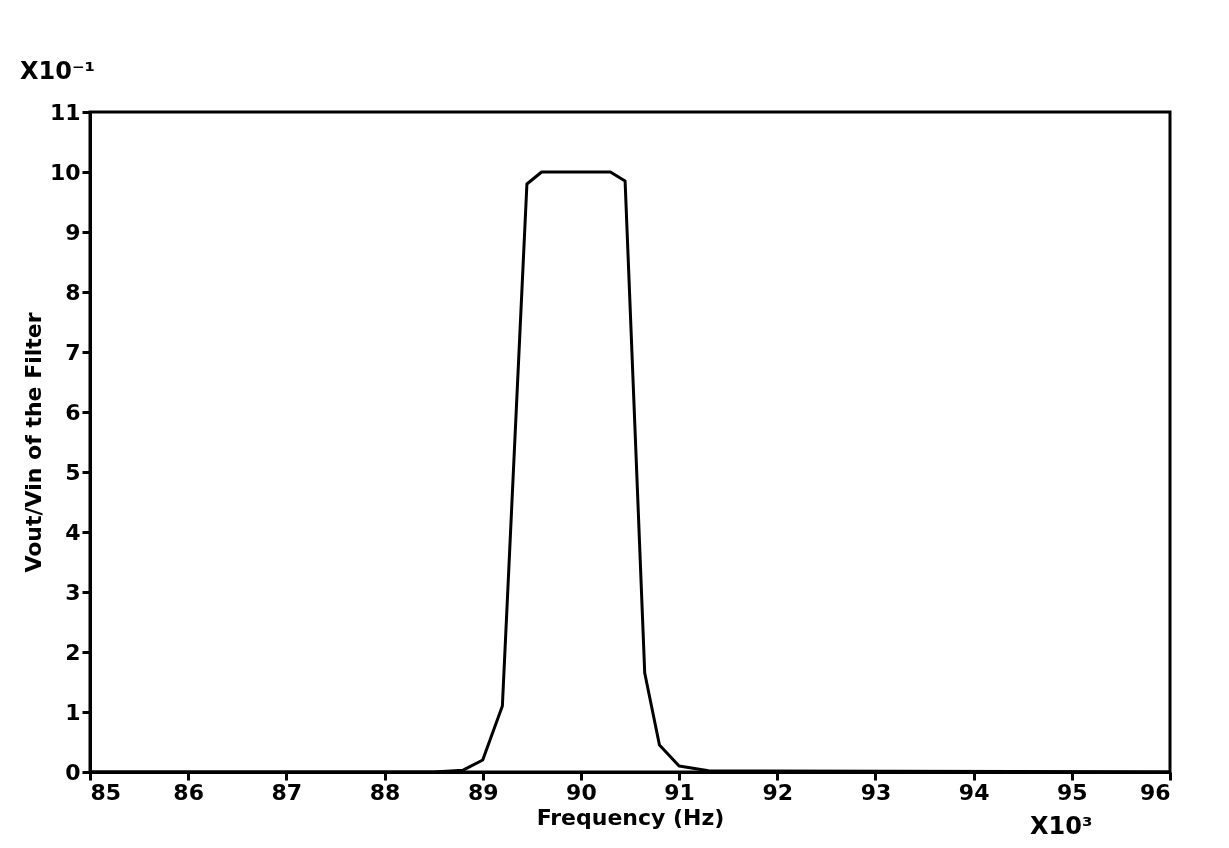 This screenshot has width=1229, height=848. I want to click on x-tick-label: 91, so click(679, 792).